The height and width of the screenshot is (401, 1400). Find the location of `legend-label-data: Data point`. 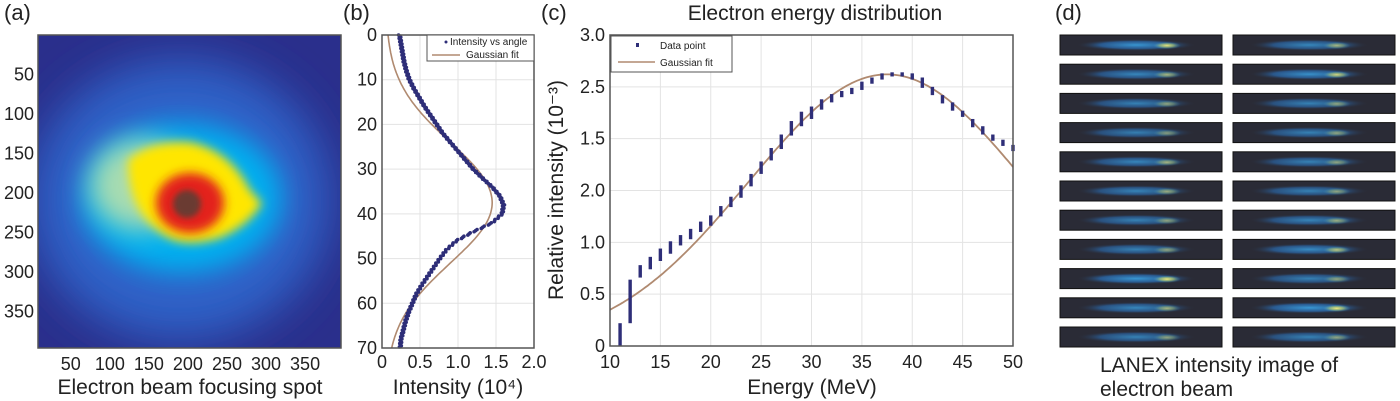

legend-label-data: Data point is located at coordinates (683, 46).